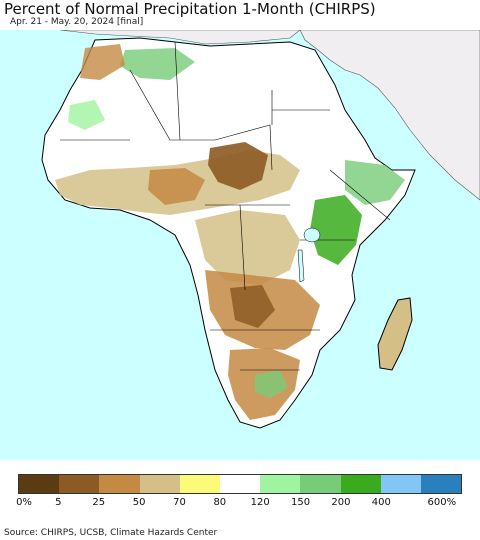  What do you see at coordinates (312, 235) in the screenshot?
I see `lake-victoria` at bounding box center [312, 235].